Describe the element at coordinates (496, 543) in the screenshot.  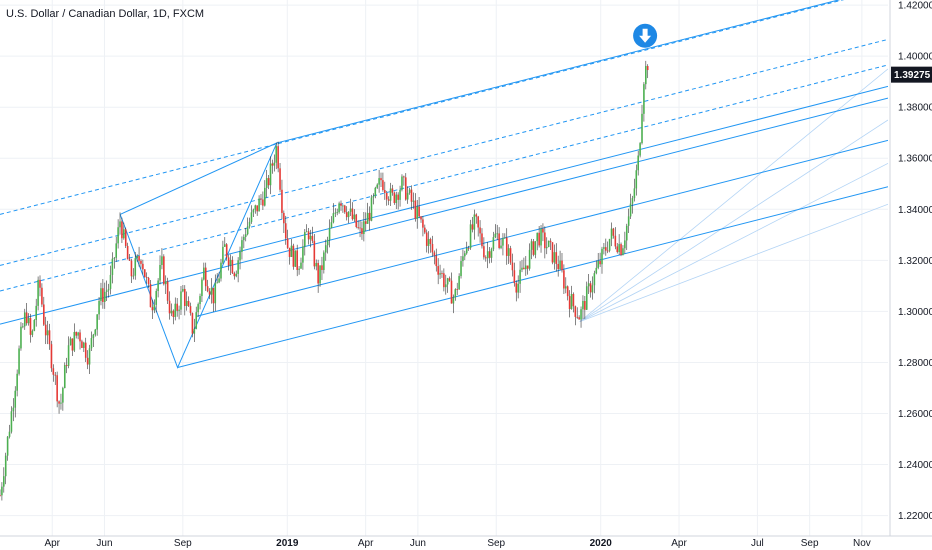
I see `time-tick-label: Sep` at that location.